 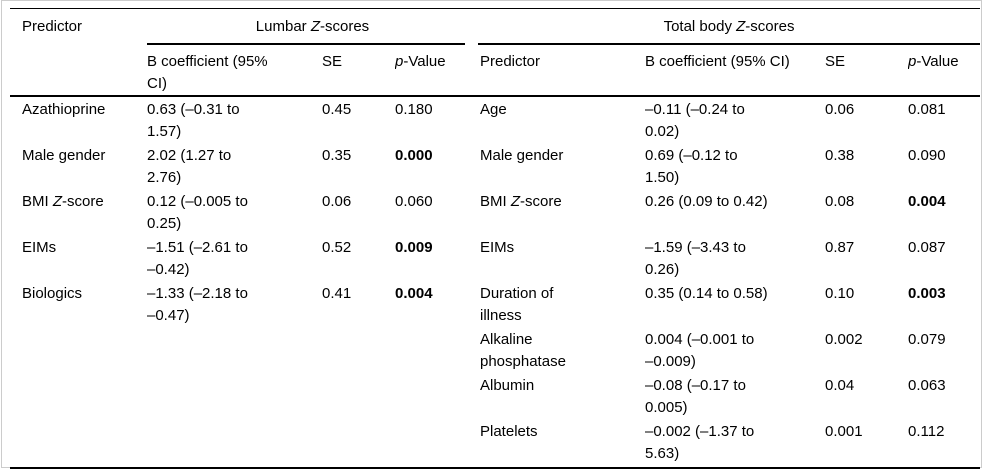 I want to click on se-cell: 0.41, so click(x=337, y=293).